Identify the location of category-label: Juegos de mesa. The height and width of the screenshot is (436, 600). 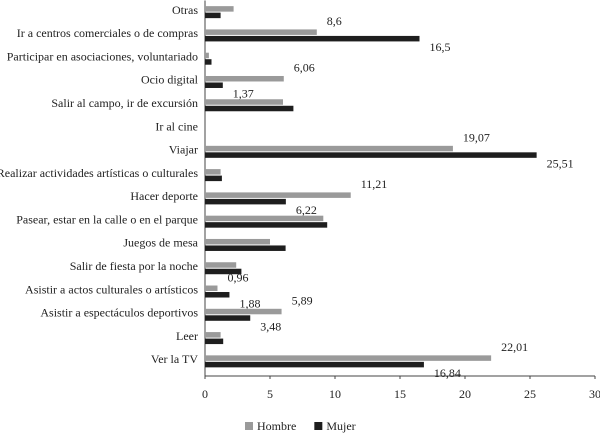
(160, 243).